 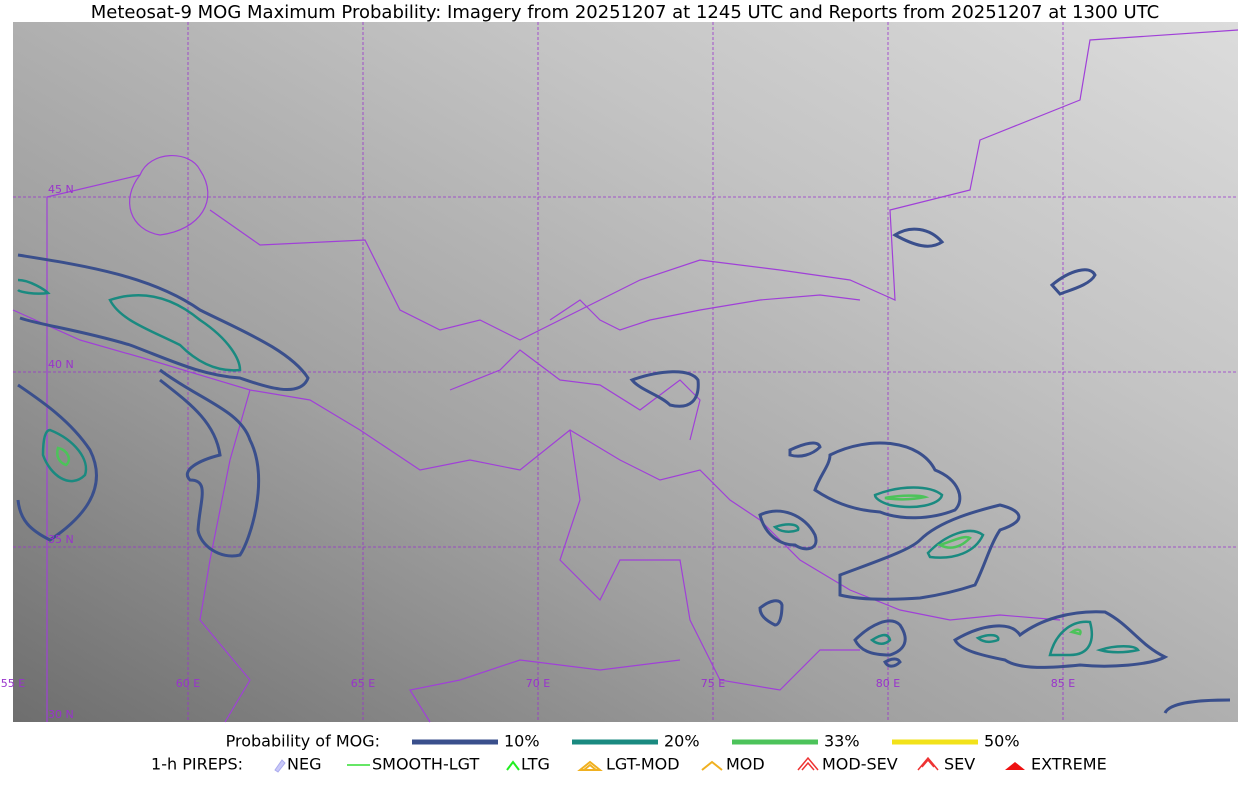 I want to click on pirep-label: LGT-MOD, so click(x=643, y=764).